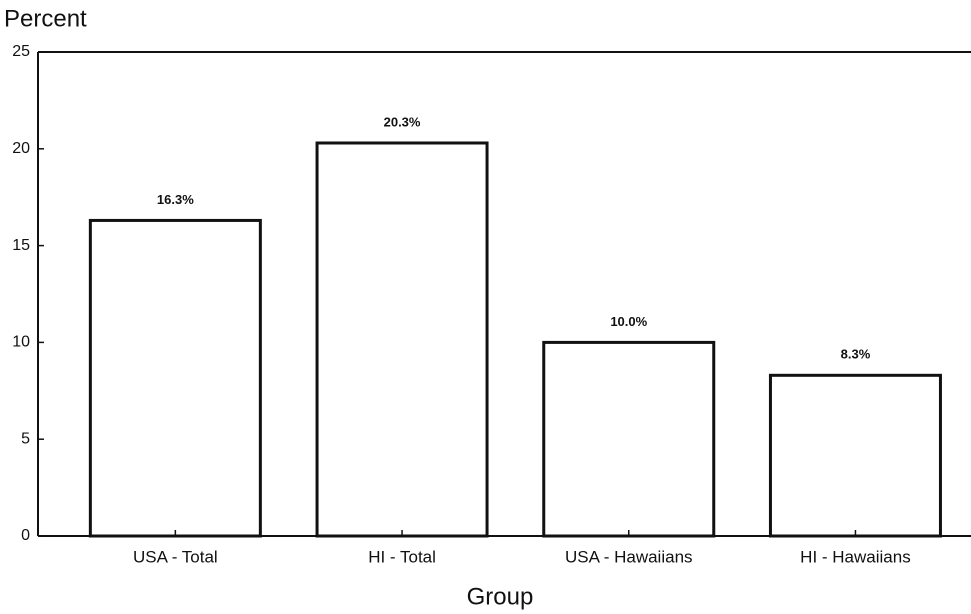  I want to click on y-tick-label: 0, so click(25, 535).